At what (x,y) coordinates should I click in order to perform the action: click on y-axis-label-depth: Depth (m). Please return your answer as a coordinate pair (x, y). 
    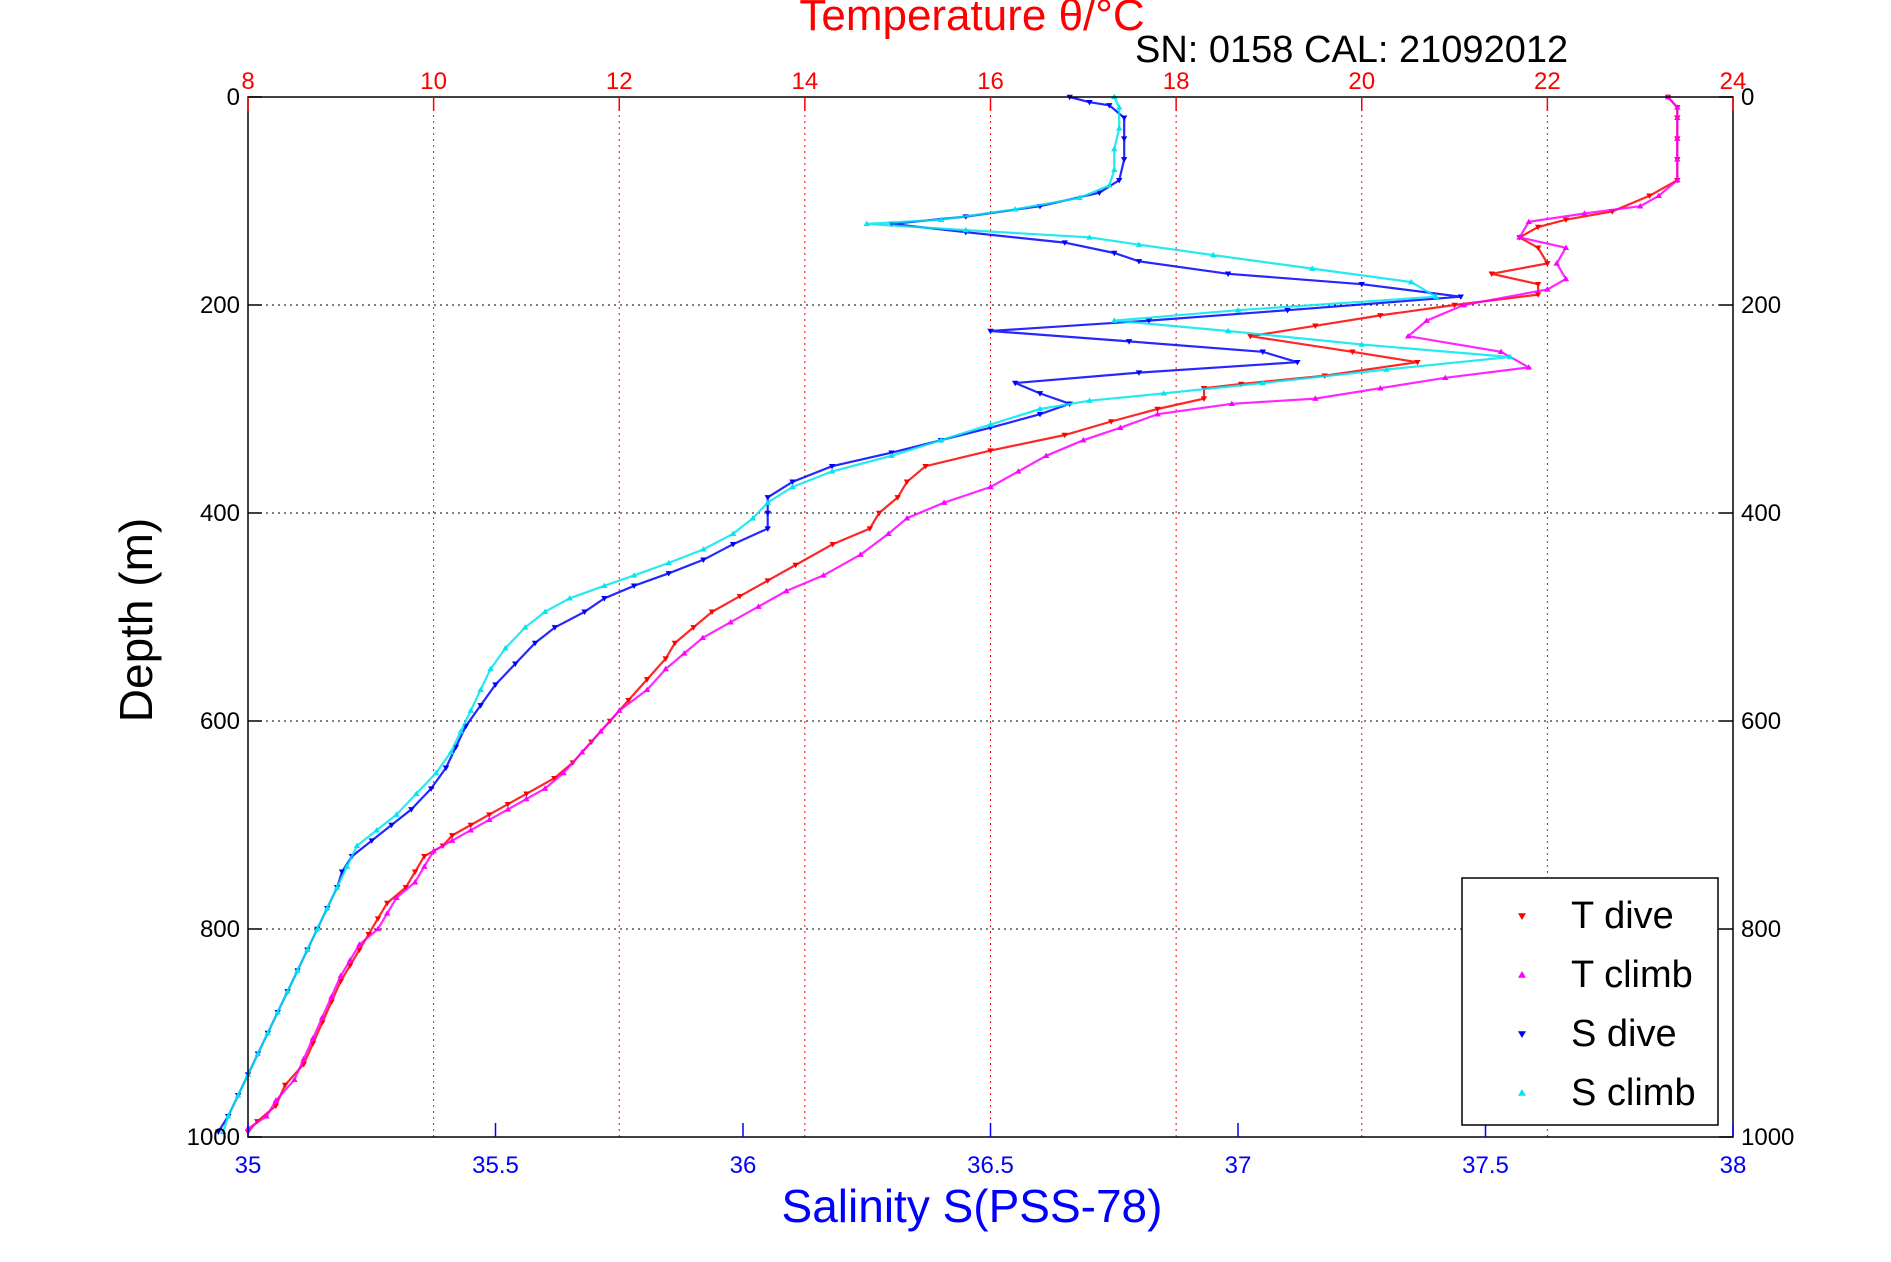
    Looking at the image, I should click on (136, 620).